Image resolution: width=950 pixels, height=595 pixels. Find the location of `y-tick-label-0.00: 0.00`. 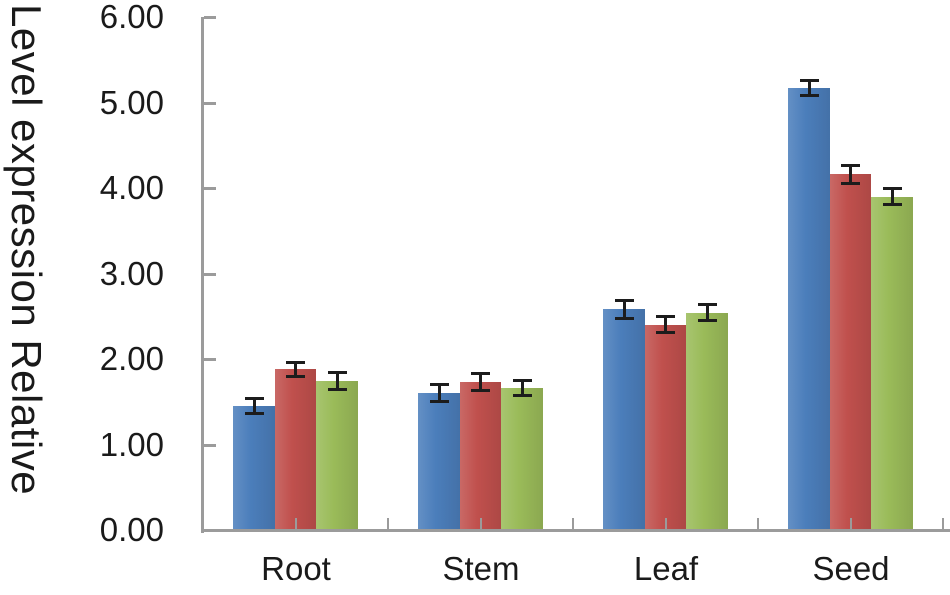

y-tick-label-0.00: 0.00 is located at coordinates (131, 529).